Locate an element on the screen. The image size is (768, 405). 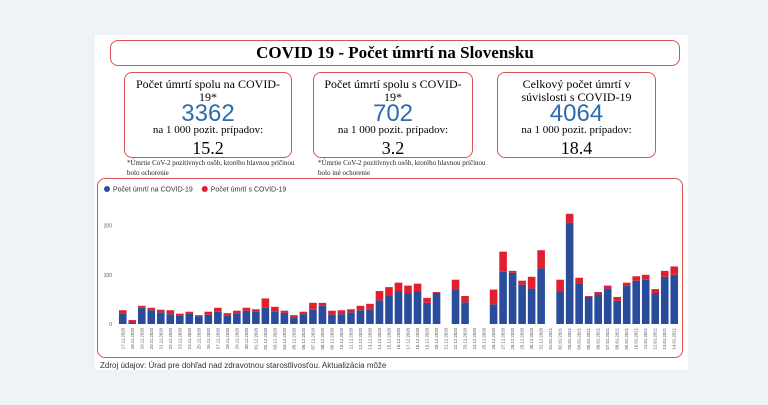
x-tick-label: 24.11.2020 is located at coordinates (189, 338).